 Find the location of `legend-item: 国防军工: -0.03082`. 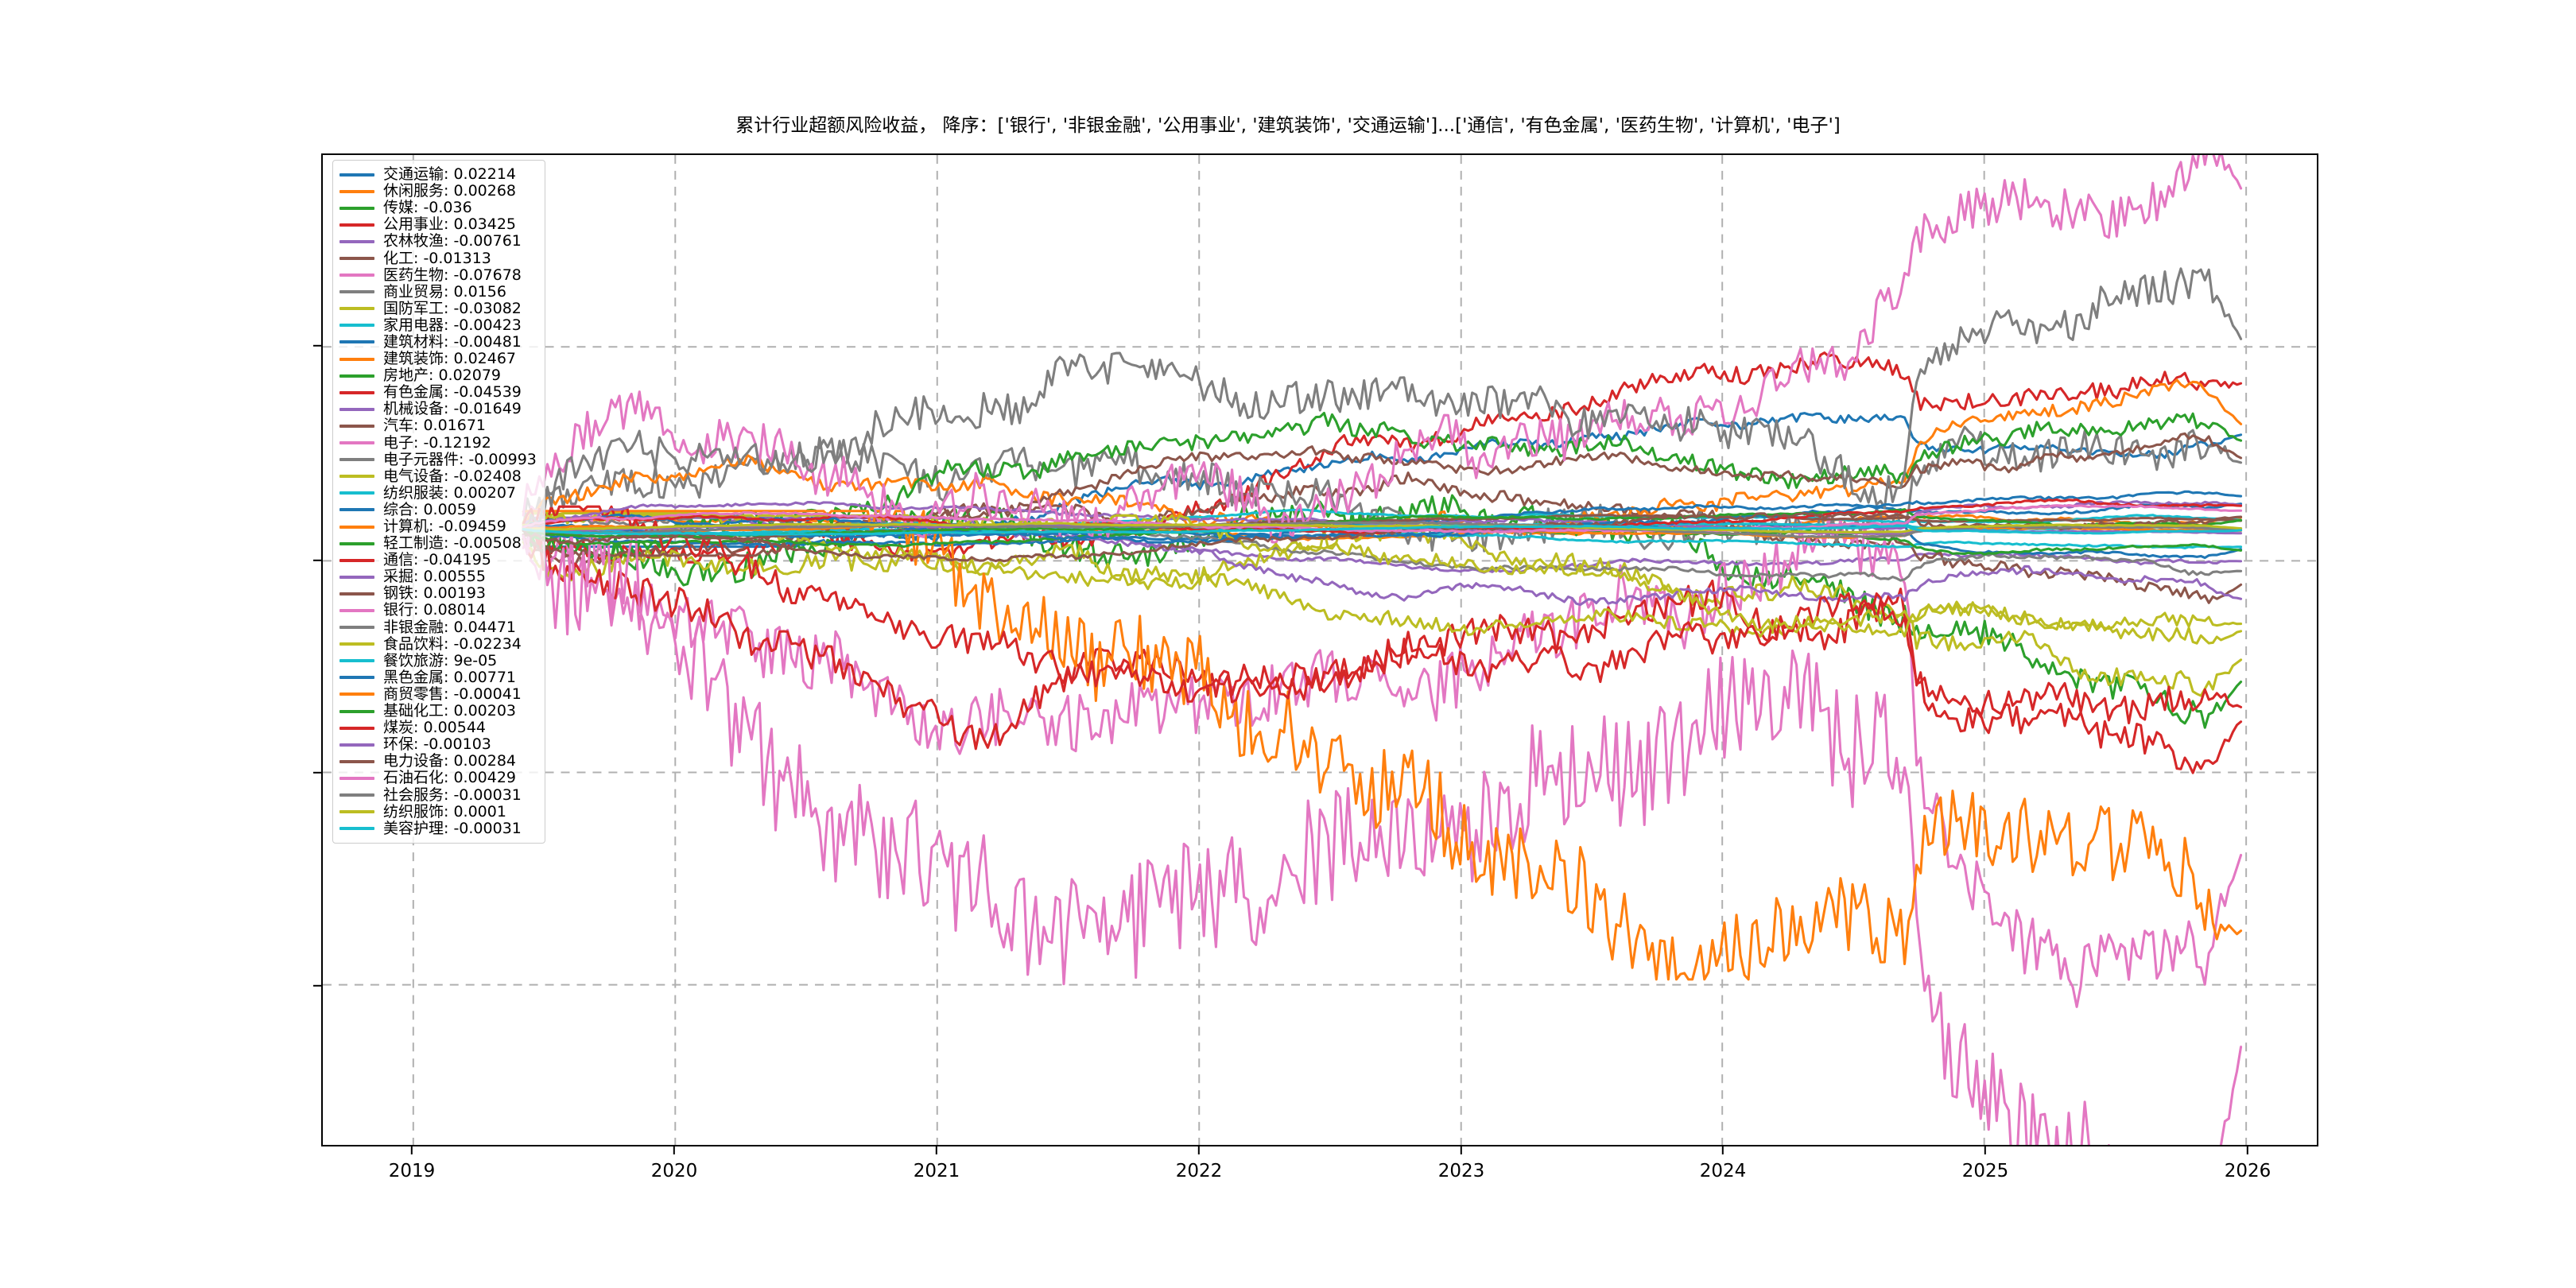

legend-item: 国防军工: -0.03082 is located at coordinates (438, 309).